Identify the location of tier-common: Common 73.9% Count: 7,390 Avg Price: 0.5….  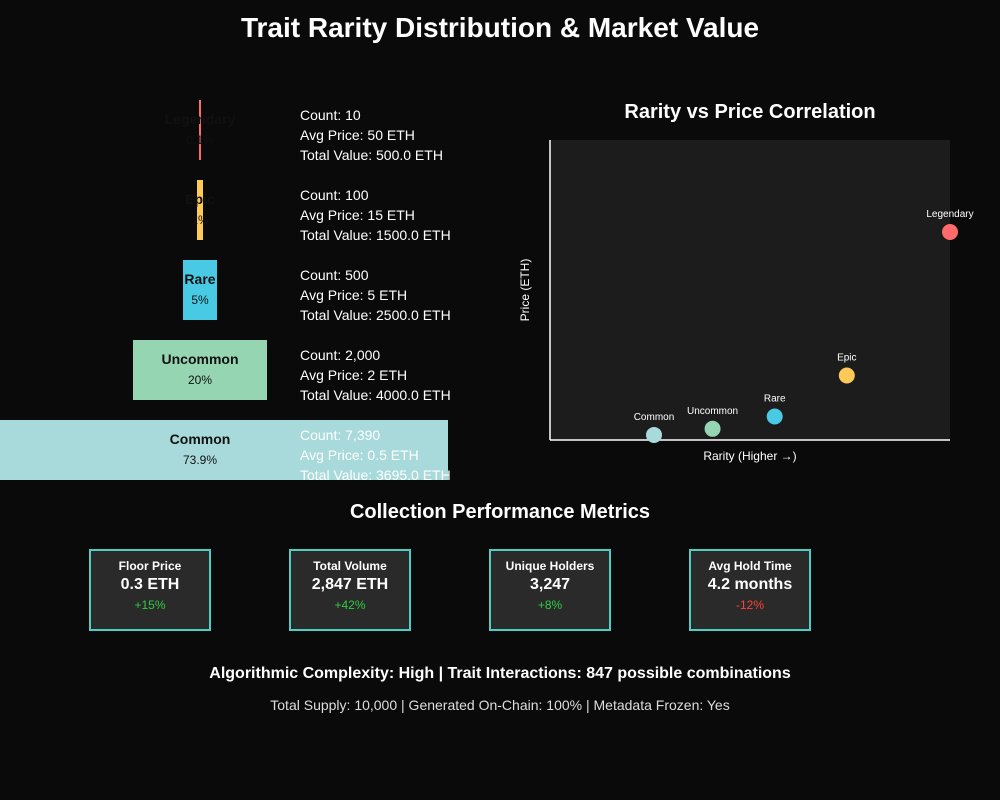
(250, 451).